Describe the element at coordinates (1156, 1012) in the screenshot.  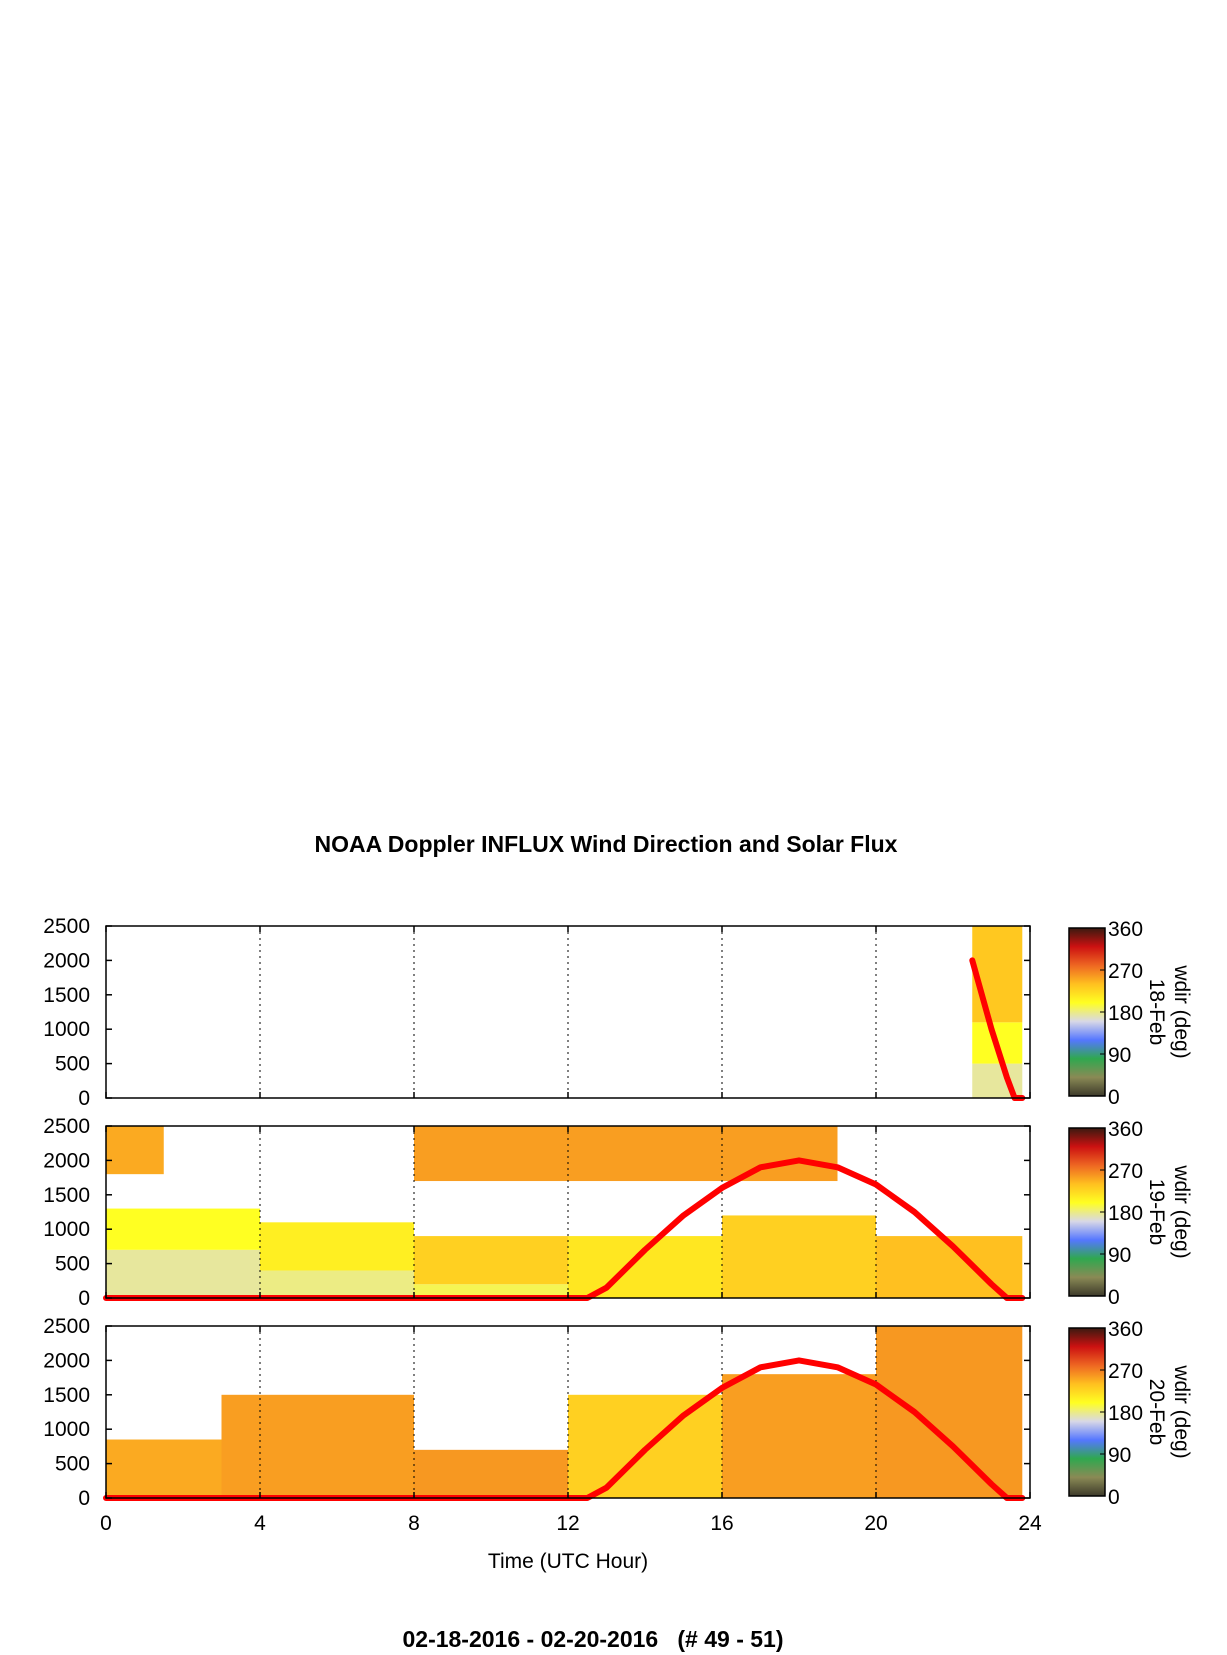
I see `panel-date-label: 18-Feb` at that location.